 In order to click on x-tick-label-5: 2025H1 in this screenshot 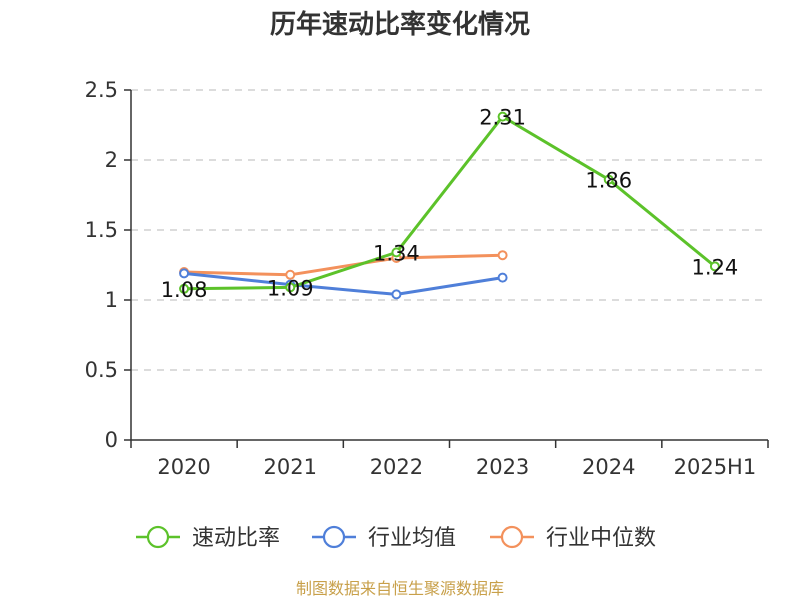, I will do `click(715, 467)`.